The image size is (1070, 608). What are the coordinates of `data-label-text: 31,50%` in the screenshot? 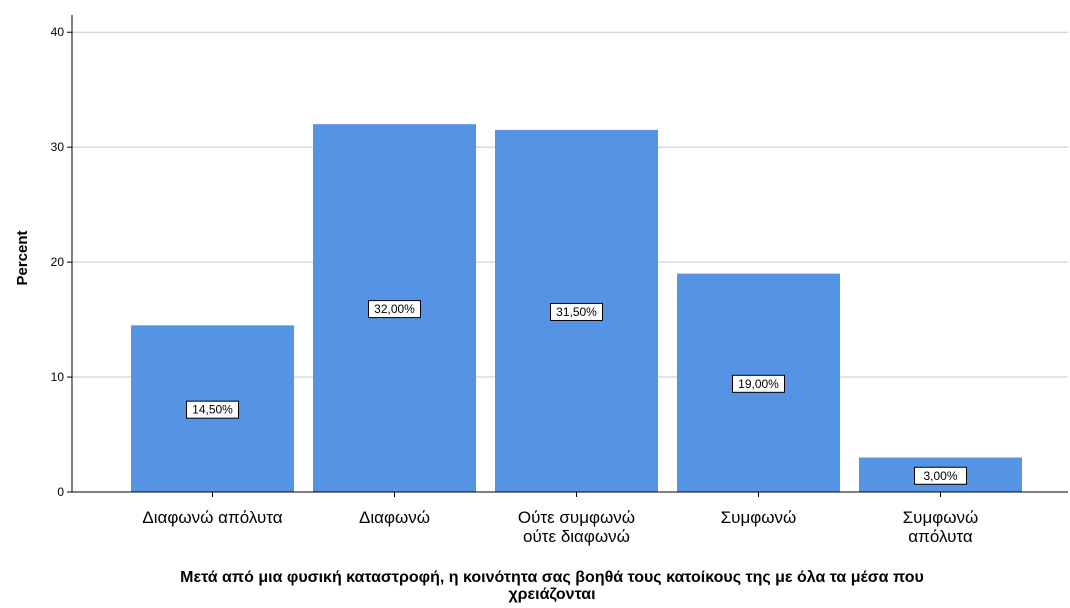 It's located at (576, 312).